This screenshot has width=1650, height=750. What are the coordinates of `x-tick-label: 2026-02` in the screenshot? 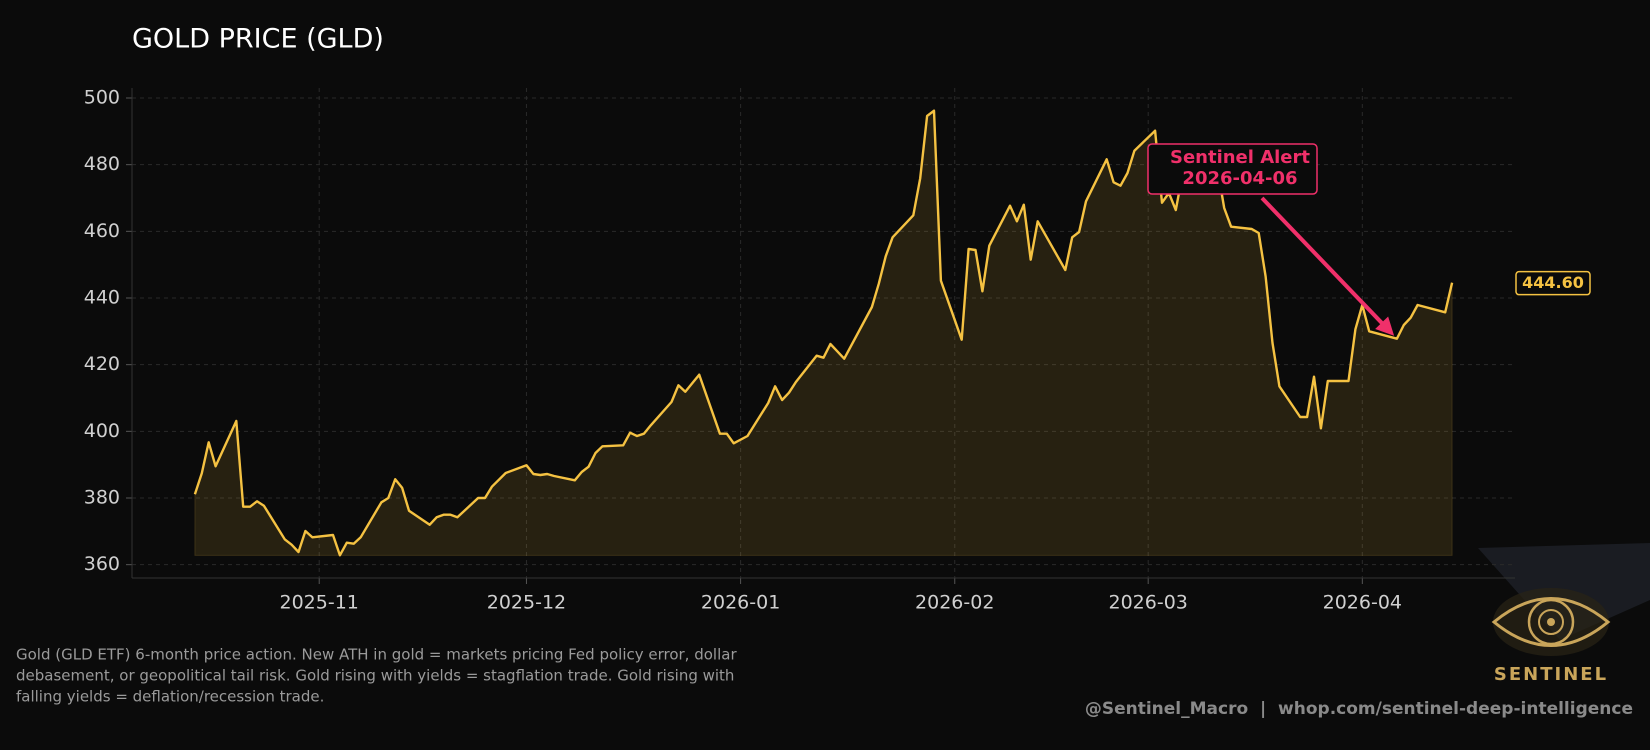 It's located at (954, 603).